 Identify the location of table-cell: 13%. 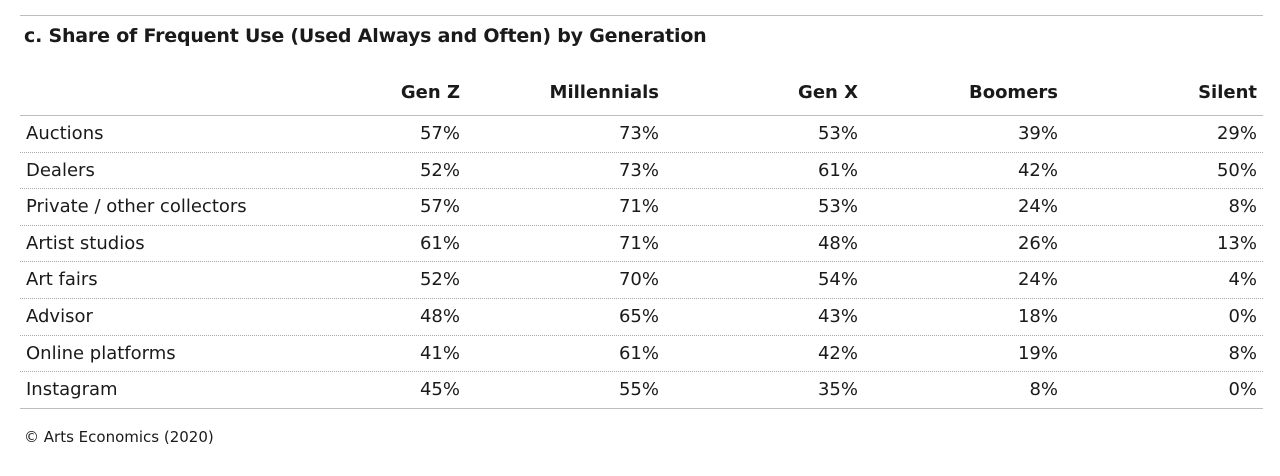
(1236, 243).